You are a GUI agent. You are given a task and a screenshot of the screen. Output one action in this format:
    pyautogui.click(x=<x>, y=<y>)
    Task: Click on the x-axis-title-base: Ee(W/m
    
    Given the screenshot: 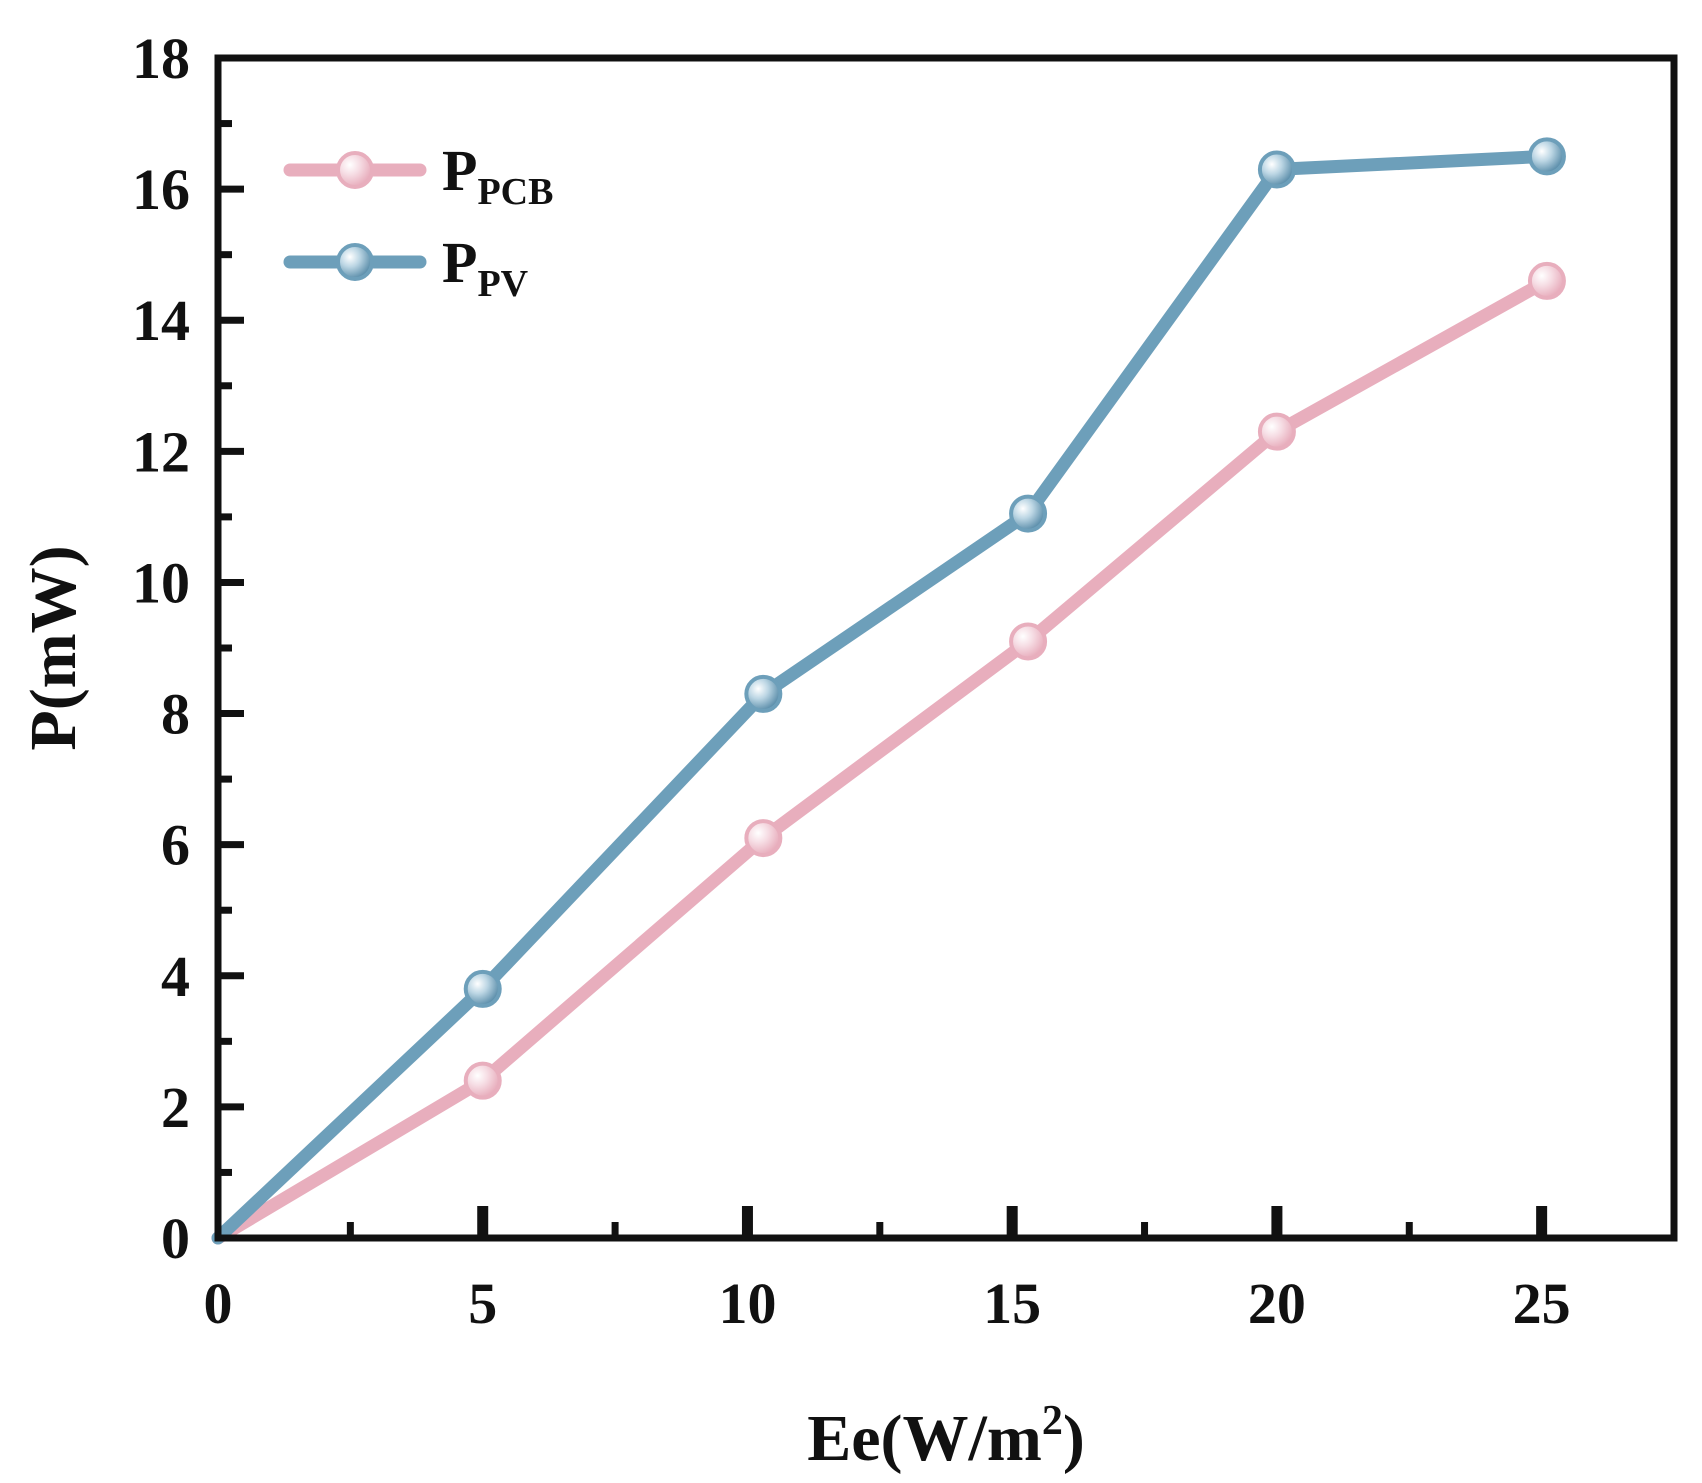 What is the action you would take?
    pyautogui.click(x=924, y=1438)
    